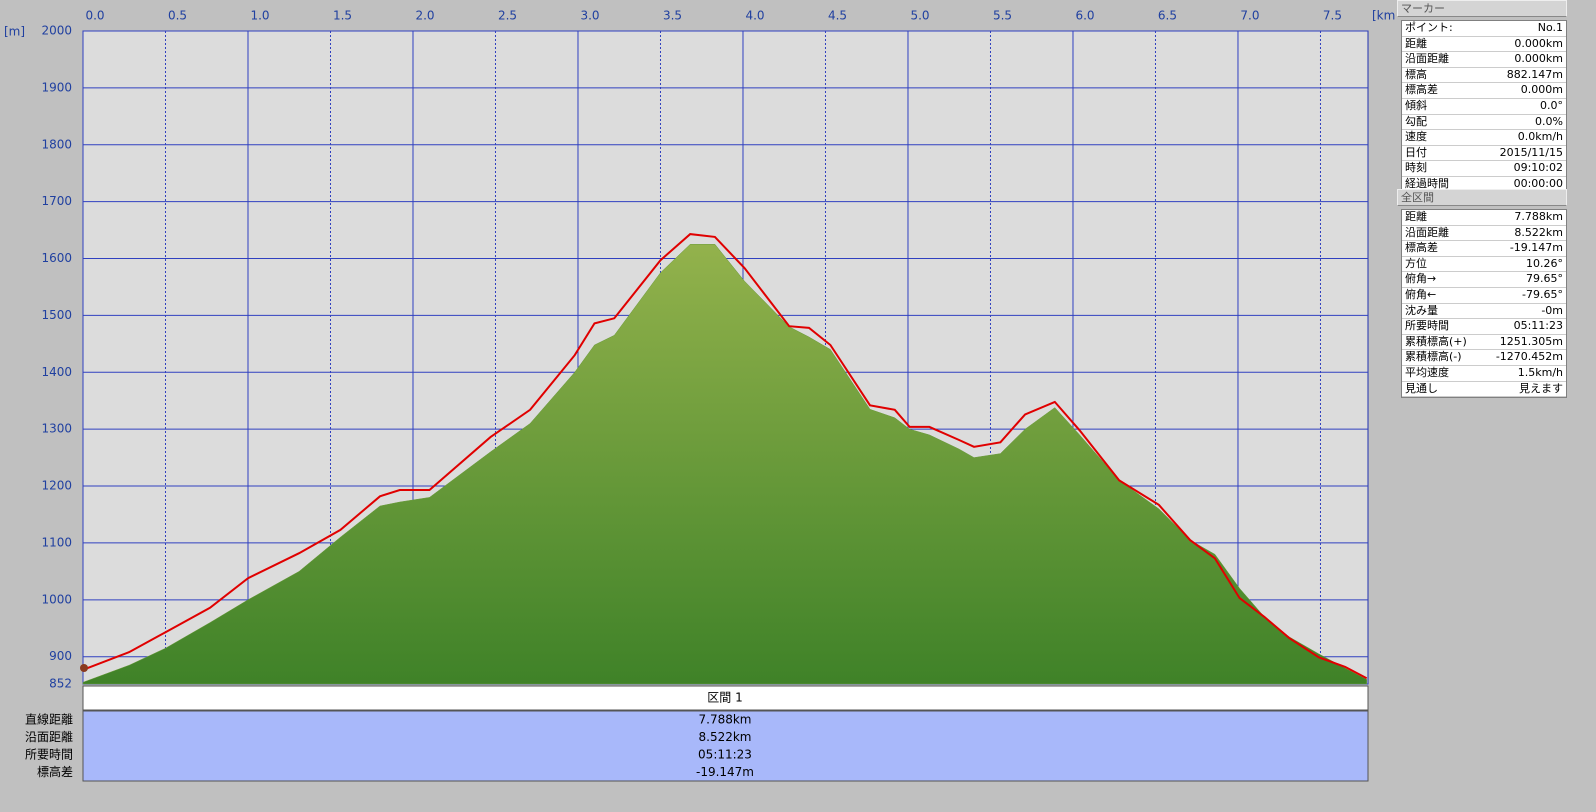  Describe the element at coordinates (56, 599) in the screenshot. I see `y-tick-label: 1000` at that location.